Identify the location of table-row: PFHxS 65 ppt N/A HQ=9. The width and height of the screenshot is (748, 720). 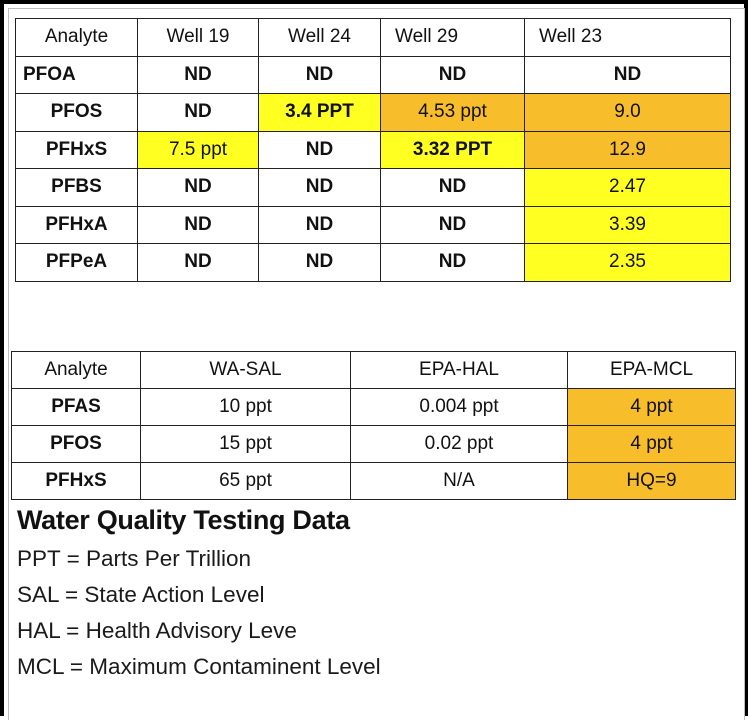
(373, 481).